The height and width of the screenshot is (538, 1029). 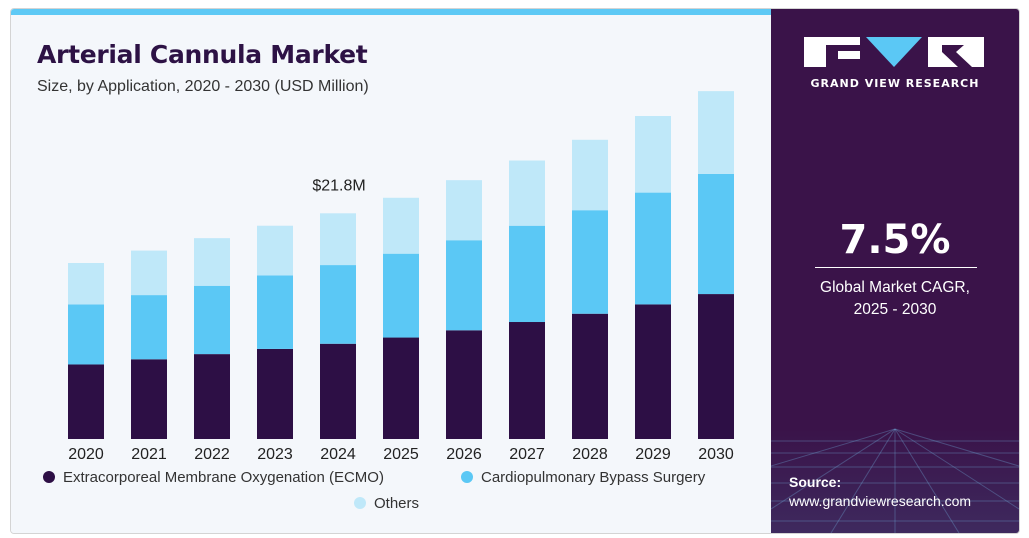 I want to click on x-tick-label-2029: 2029, so click(x=653, y=454).